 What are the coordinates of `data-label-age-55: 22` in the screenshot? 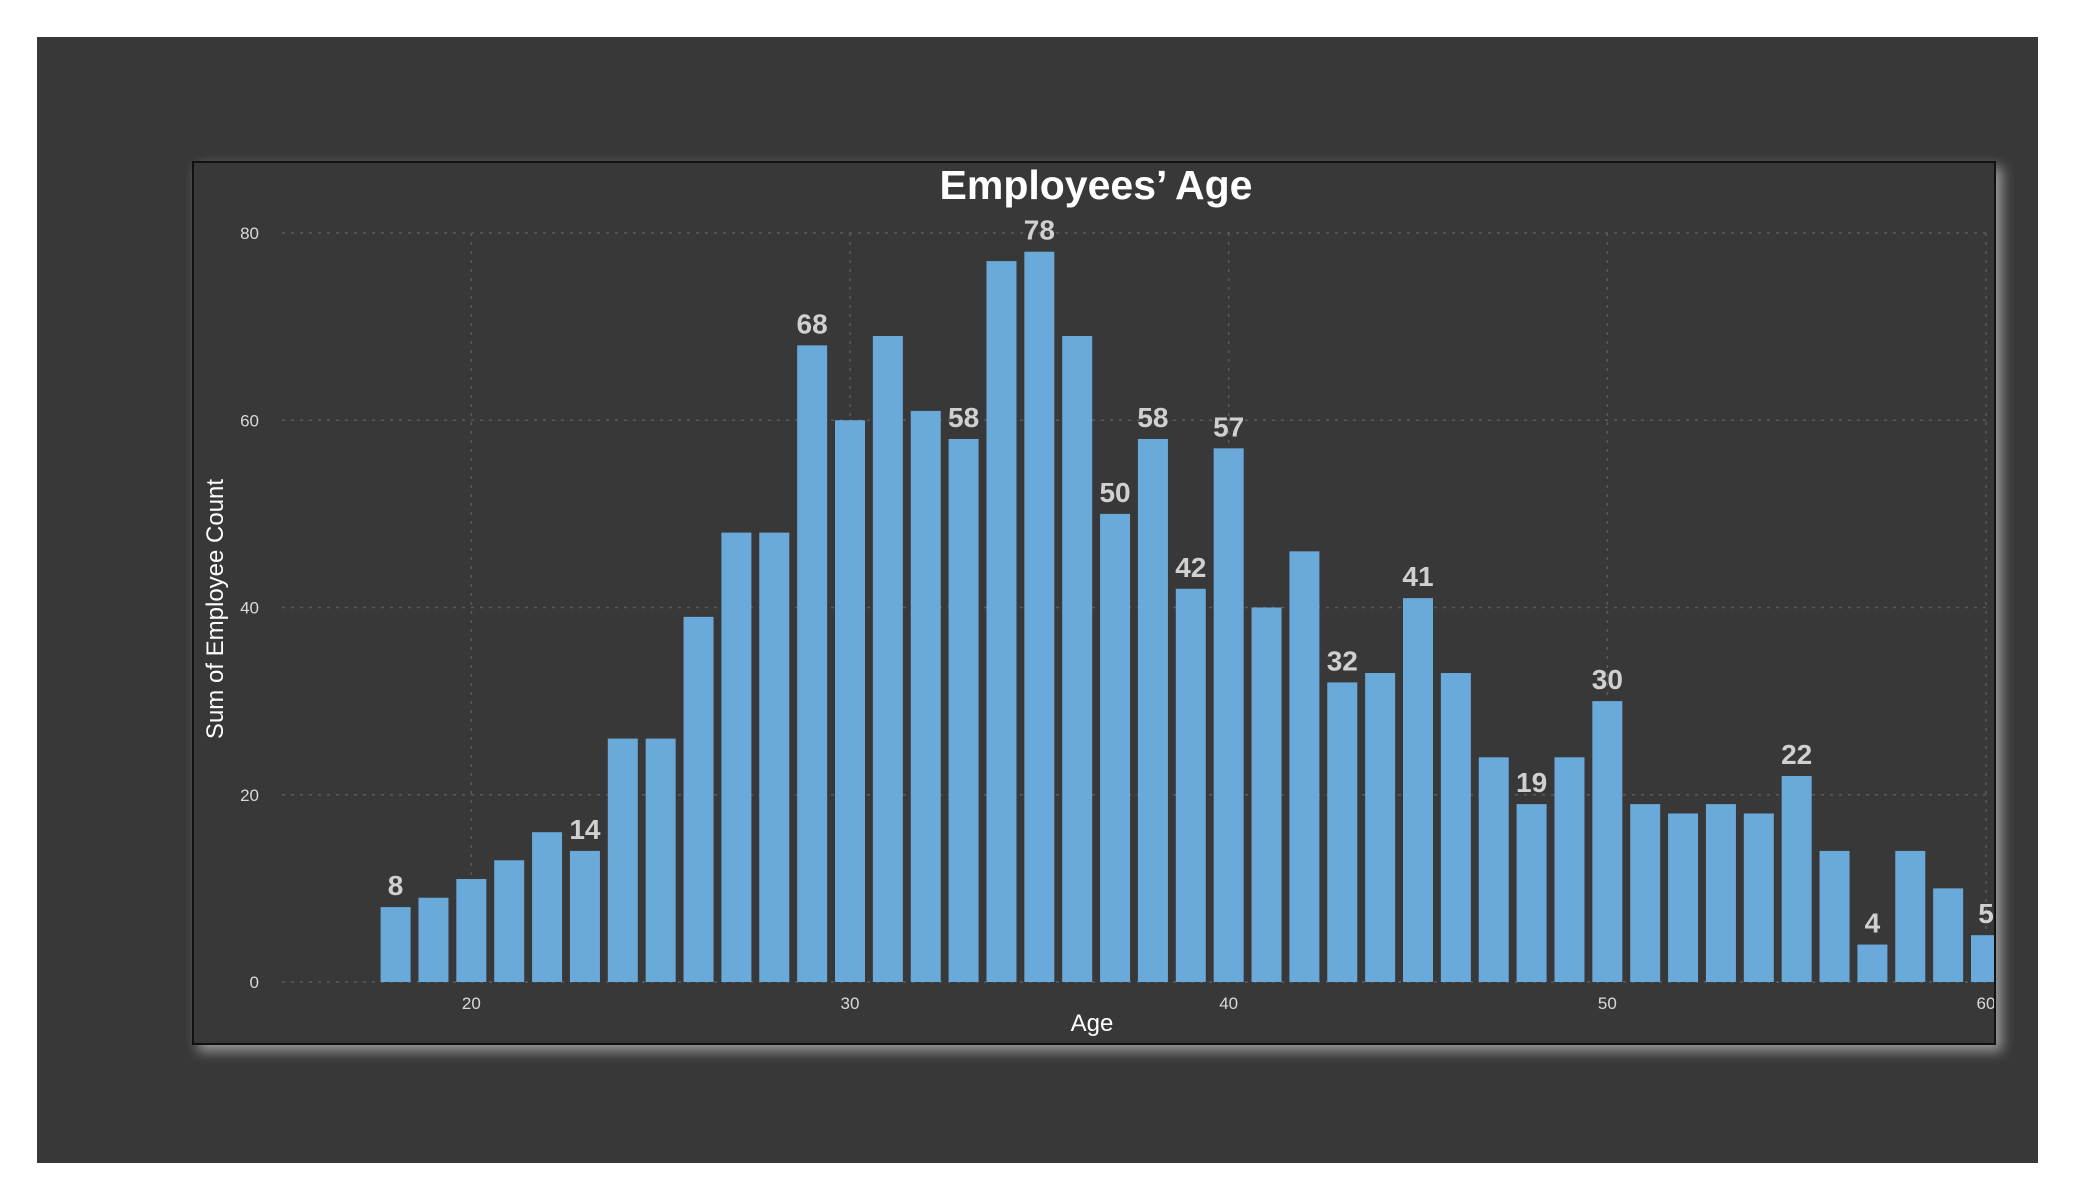 It's located at (1796, 754).